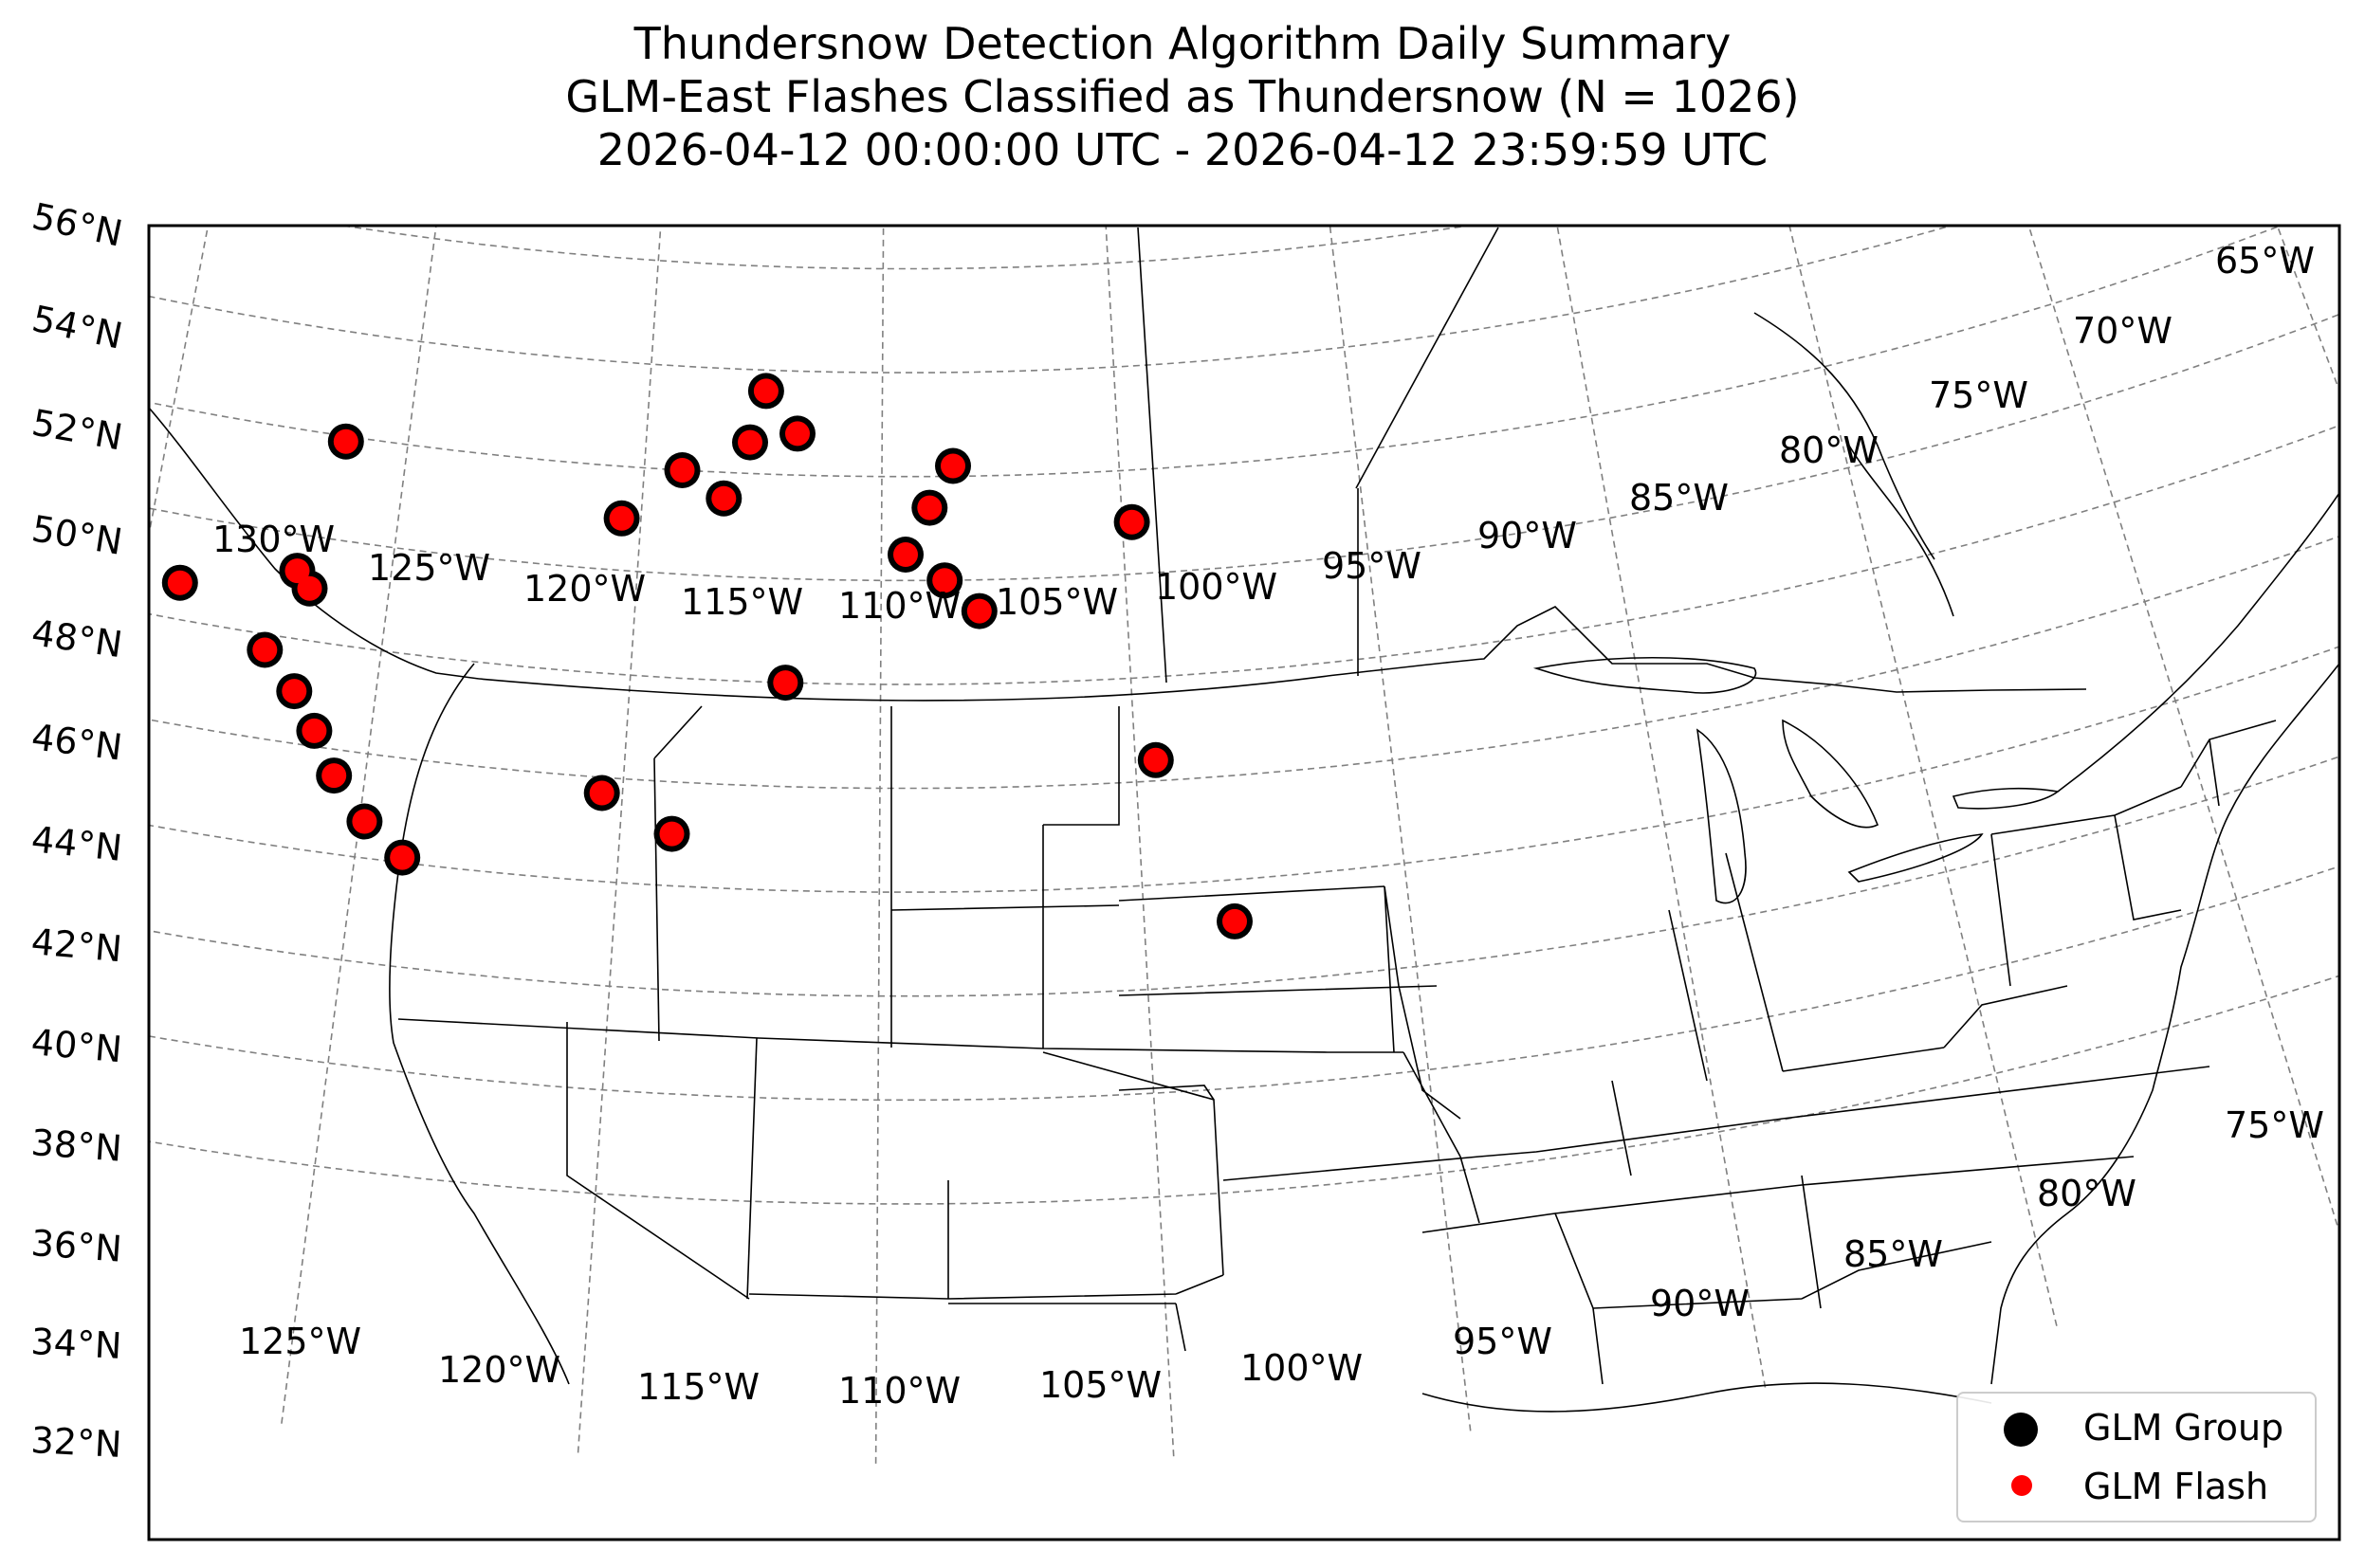  I want to click on bottom-lon-110: 110°W, so click(899, 1391).